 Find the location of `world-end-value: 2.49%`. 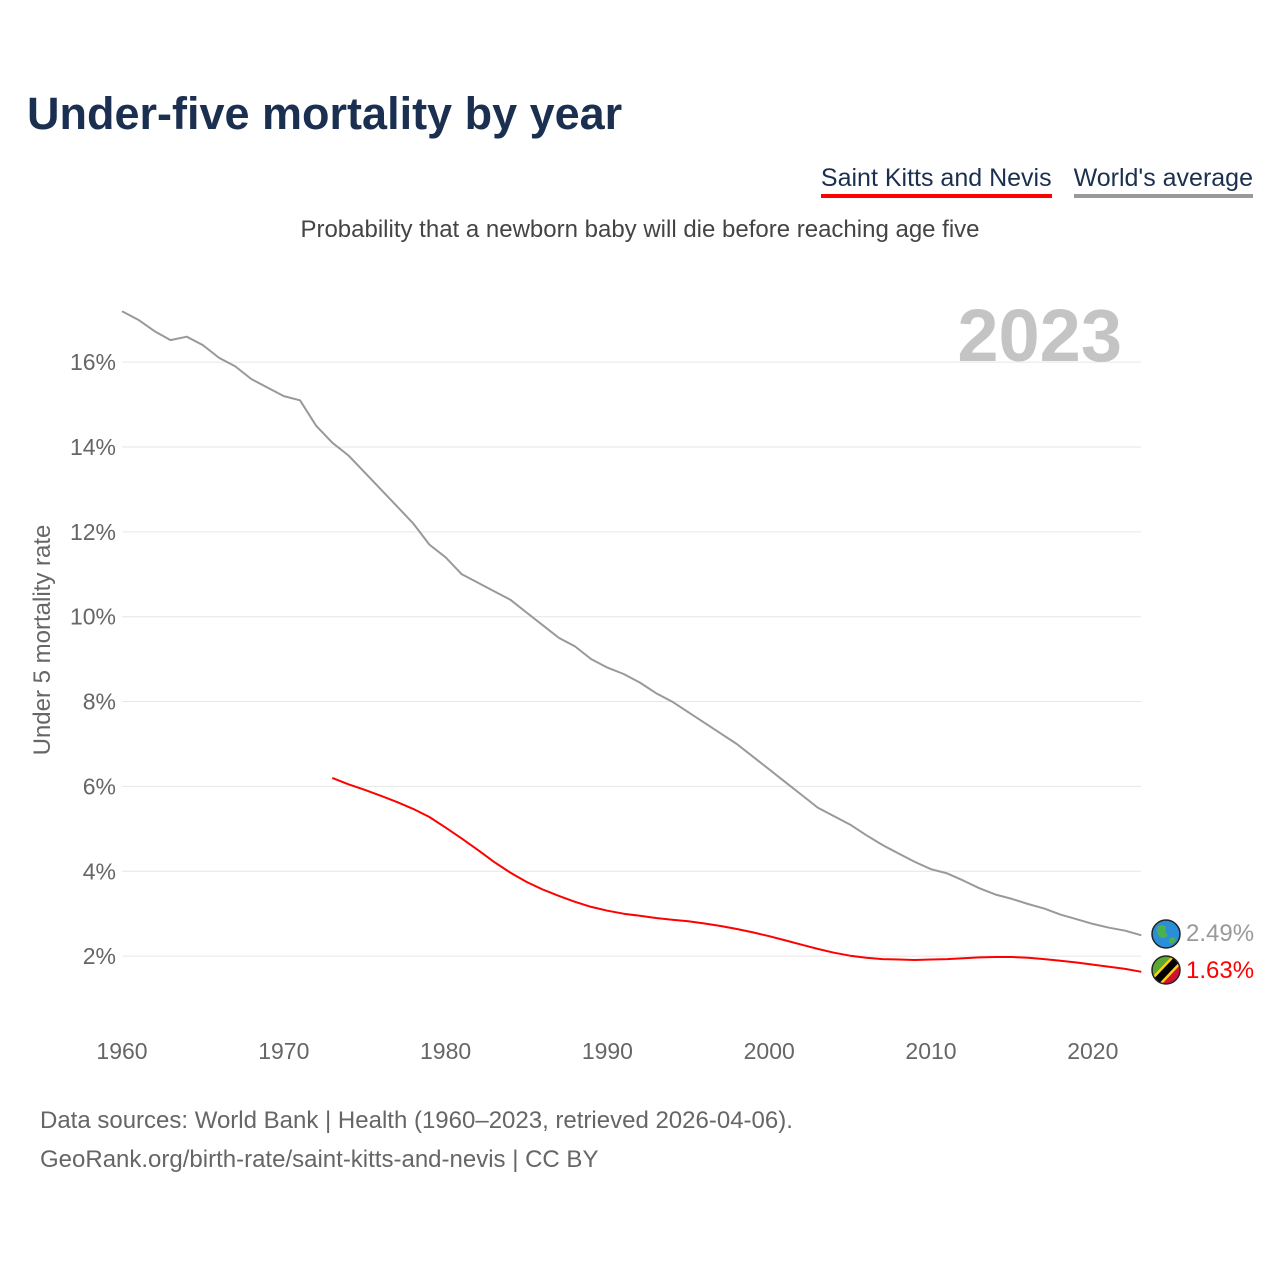

world-end-value: 2.49% is located at coordinates (1220, 933).